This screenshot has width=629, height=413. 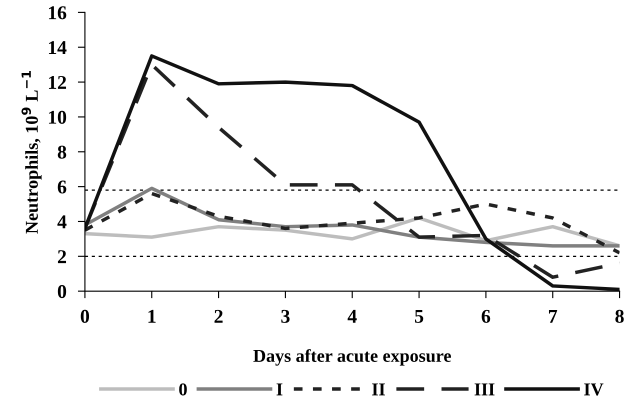 I want to click on x-tick-label: 2, so click(x=218, y=316).